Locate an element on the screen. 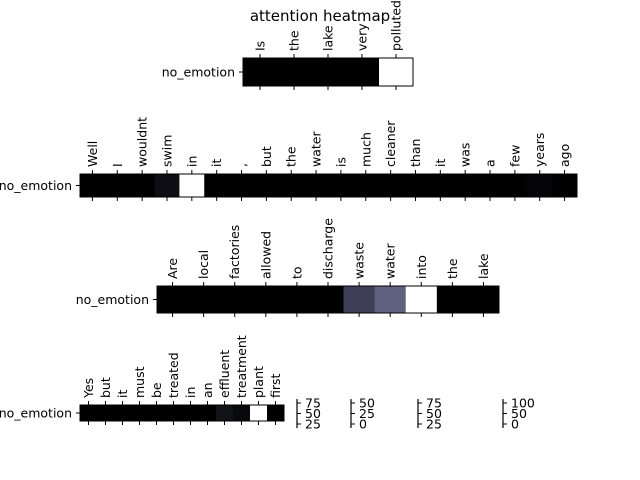 This screenshot has height=480, width=640. chart-title: attention heatmap is located at coordinates (320, 16).